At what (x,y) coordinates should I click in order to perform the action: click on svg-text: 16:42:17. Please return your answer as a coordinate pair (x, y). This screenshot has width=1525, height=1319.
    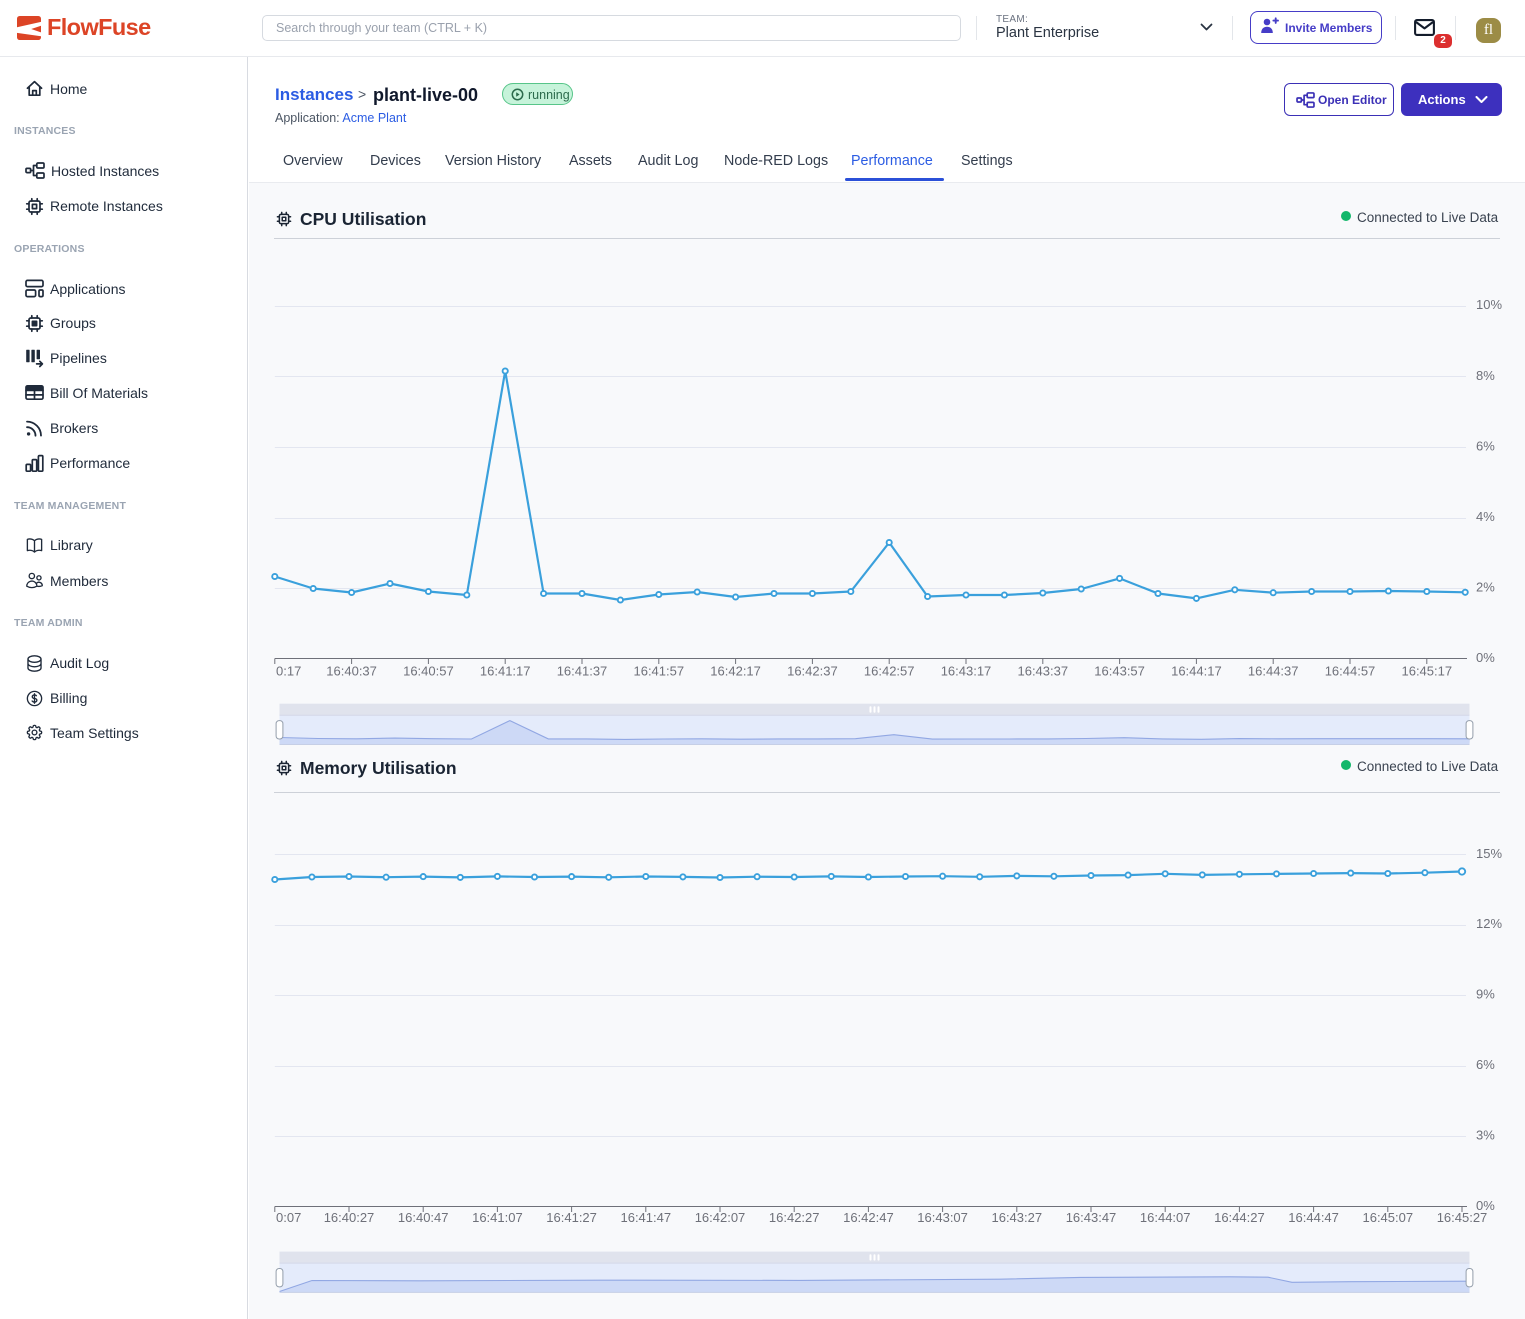
    Looking at the image, I should click on (735, 671).